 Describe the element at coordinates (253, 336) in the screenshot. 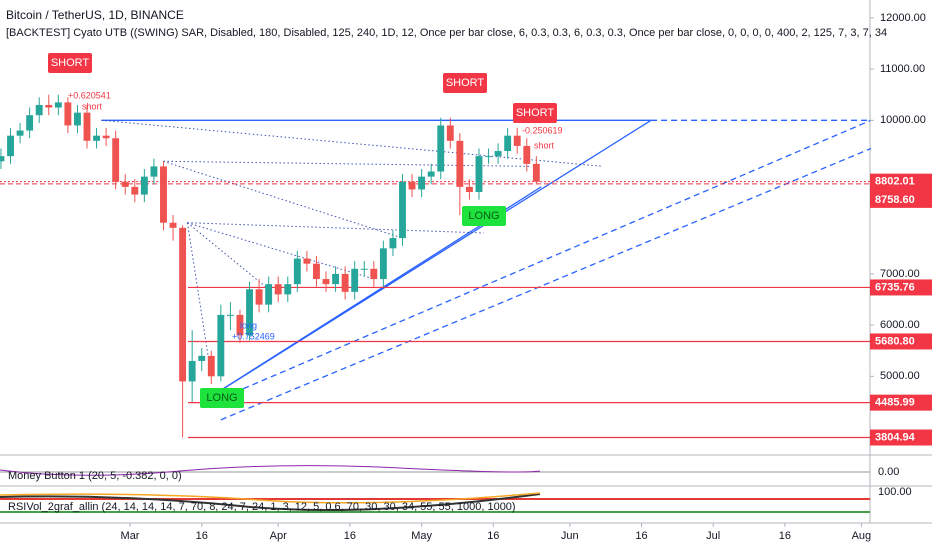

I see `signal-note: +0.752469` at that location.